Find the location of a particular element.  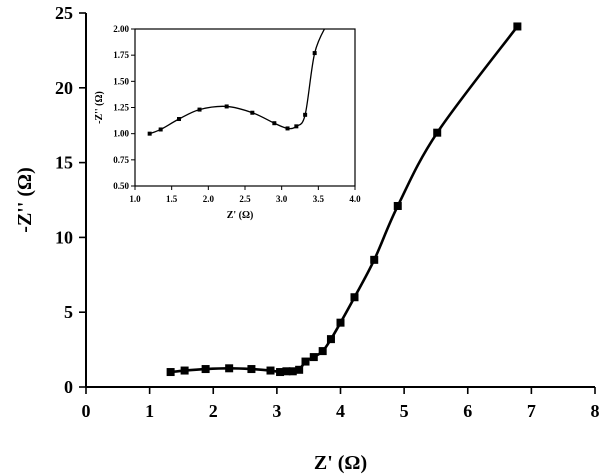

inset-x-axis-title: Z' (Ω) is located at coordinates (240, 215).